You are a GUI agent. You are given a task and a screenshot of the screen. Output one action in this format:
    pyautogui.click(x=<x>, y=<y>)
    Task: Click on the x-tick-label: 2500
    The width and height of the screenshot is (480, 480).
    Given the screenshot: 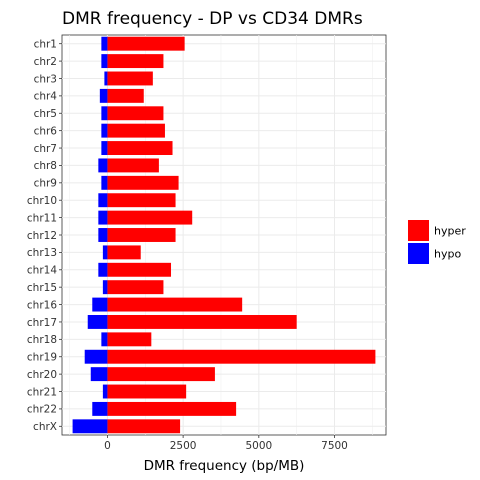 What is the action you would take?
    pyautogui.click(x=183, y=446)
    